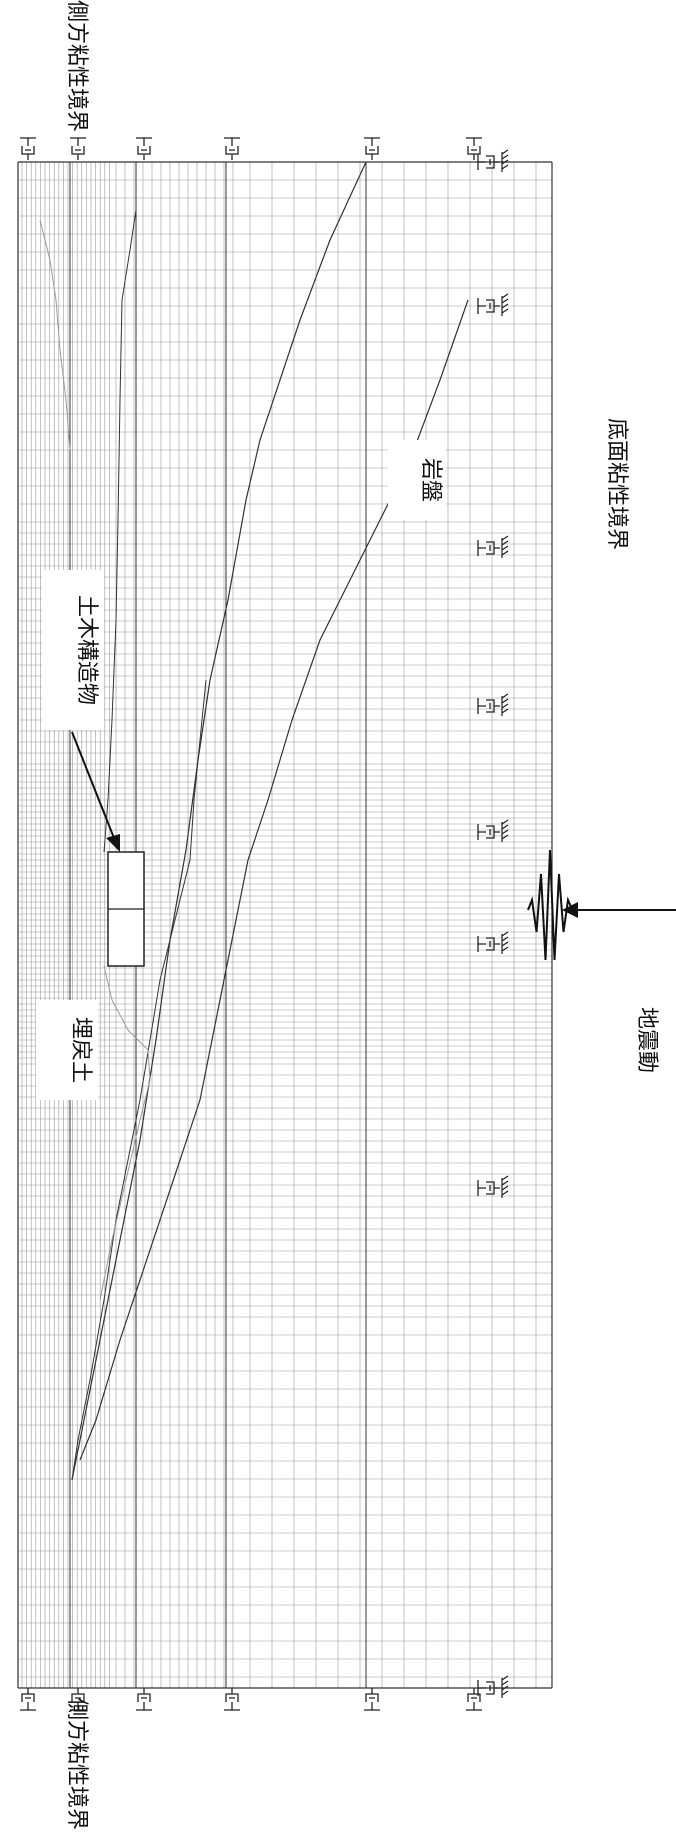 This screenshot has width=676, height=1838. I want to click on structure-label: 土木構造物, so click(86, 650).